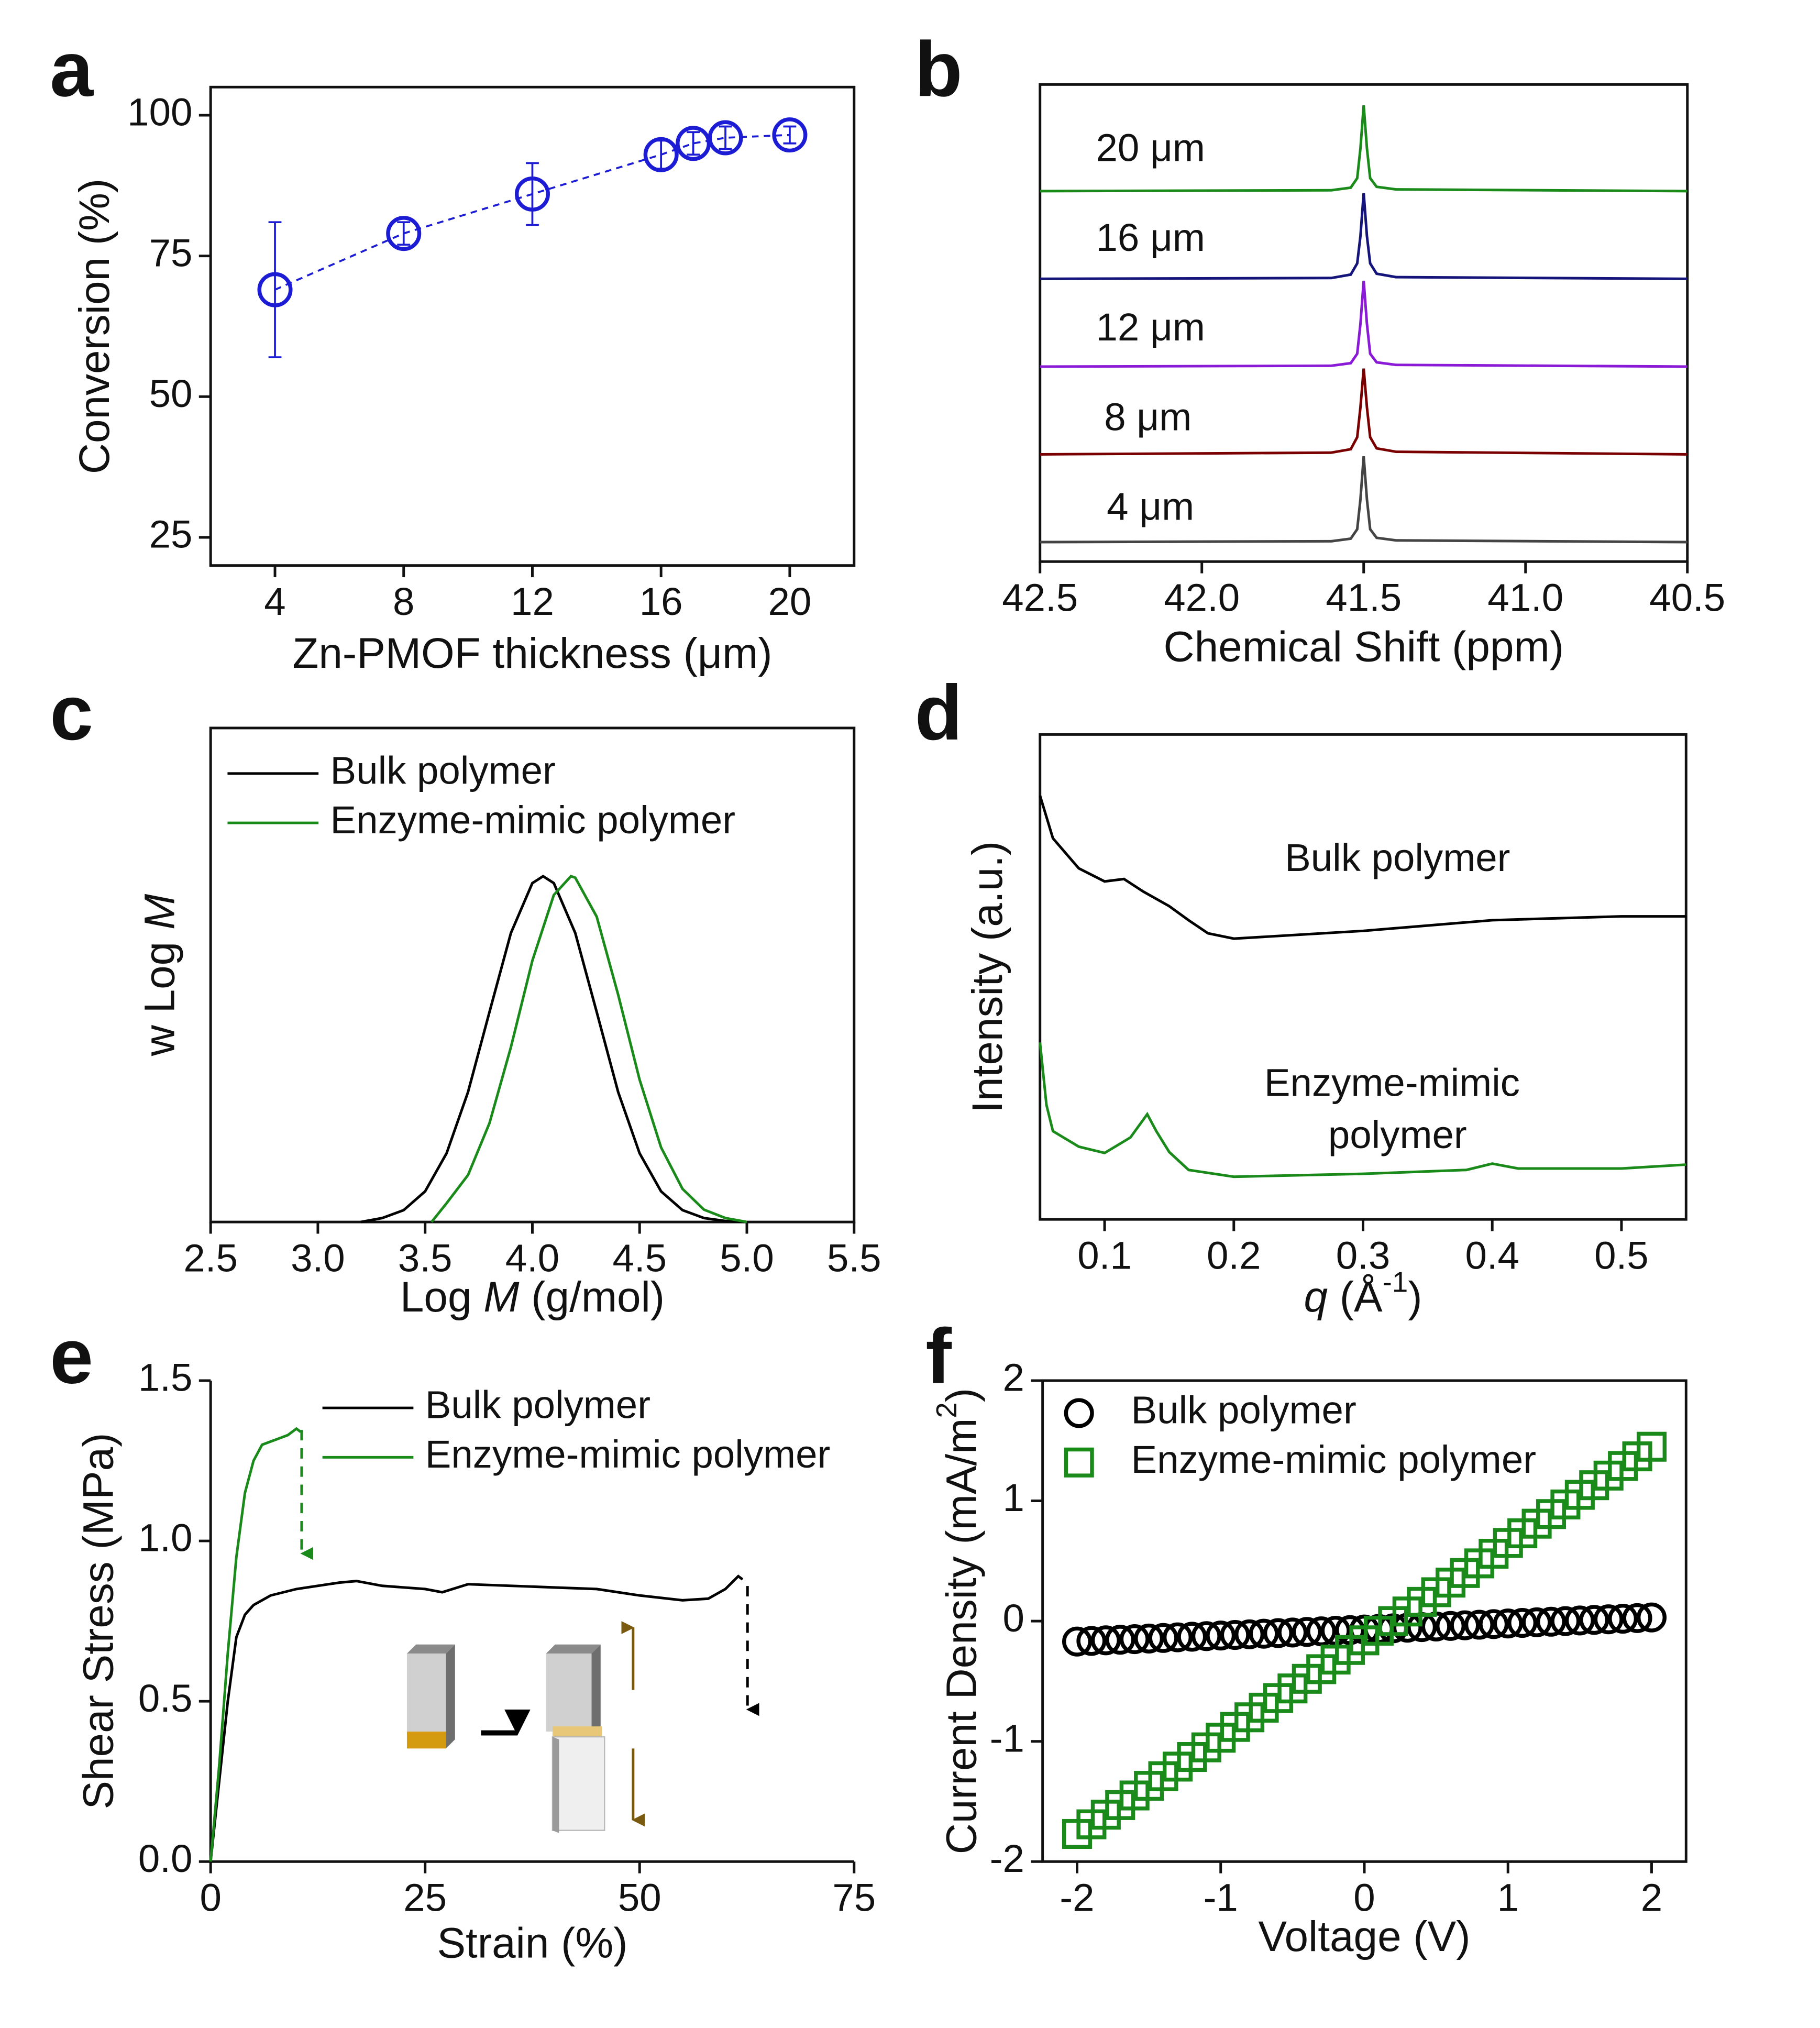 This screenshot has width=1820, height=2028. Describe the element at coordinates (211, 1258) in the screenshot. I see `x-tick-label: 2.5` at that location.